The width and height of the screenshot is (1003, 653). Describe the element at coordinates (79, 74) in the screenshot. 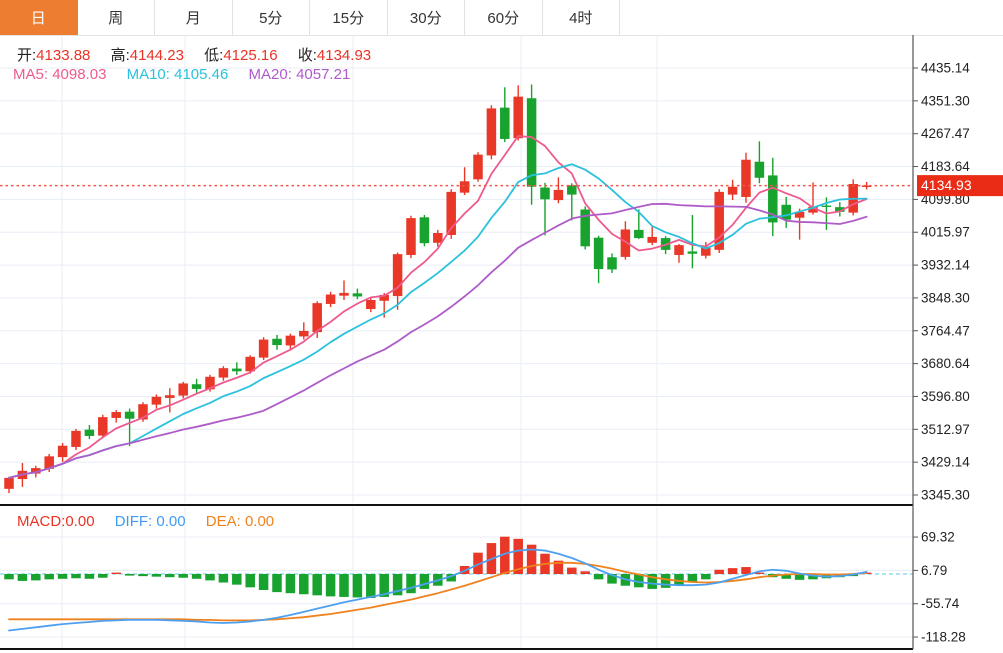

I see `ma5-value: 4098.03` at that location.